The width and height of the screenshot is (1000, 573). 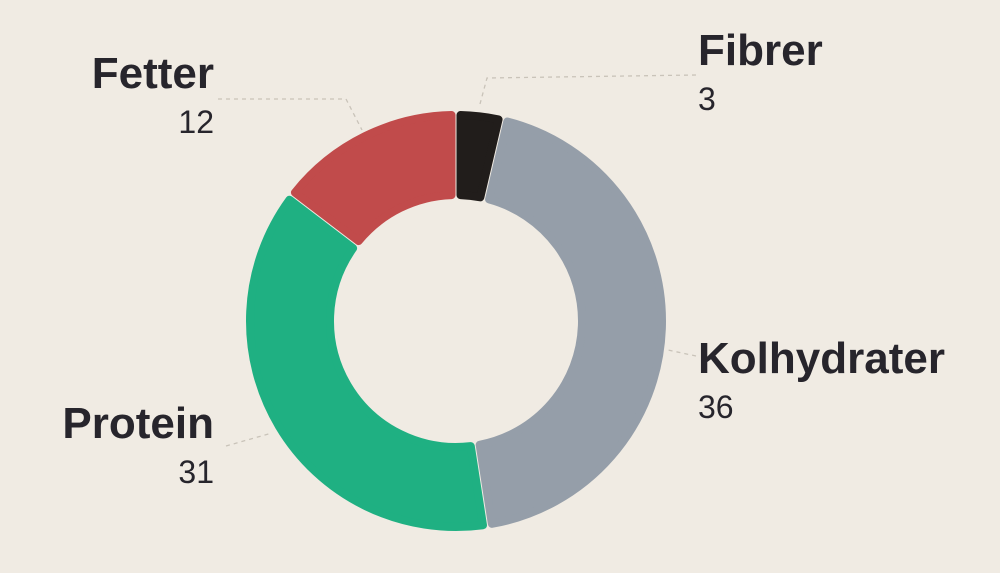 I want to click on category-label-fibrer: Fibrer, so click(x=760, y=50).